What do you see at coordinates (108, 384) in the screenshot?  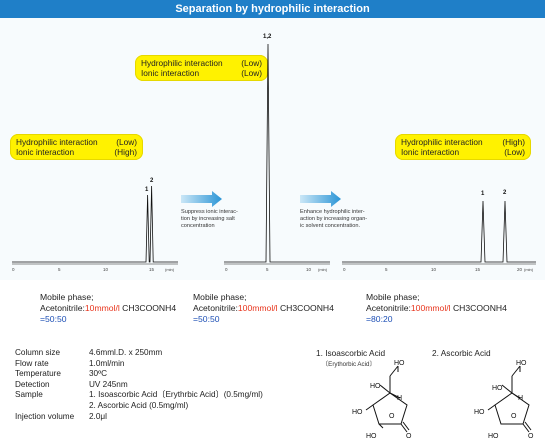 I see `condition-value: UV 245nm` at bounding box center [108, 384].